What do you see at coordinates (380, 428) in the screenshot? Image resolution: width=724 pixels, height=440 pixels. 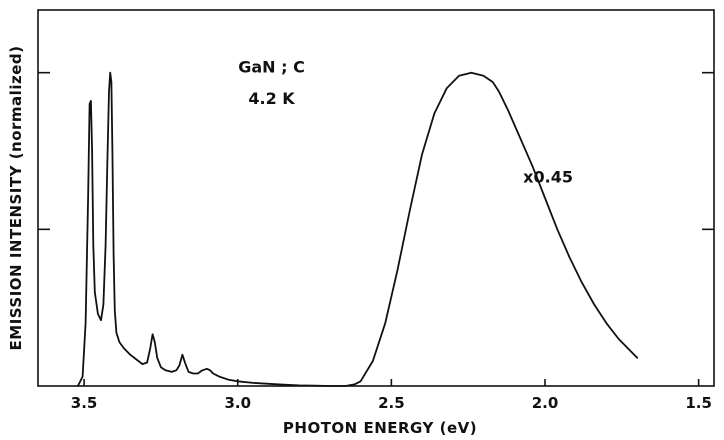 I see `x-axis-title: PHOTON ENERGY (eV)` at bounding box center [380, 428].